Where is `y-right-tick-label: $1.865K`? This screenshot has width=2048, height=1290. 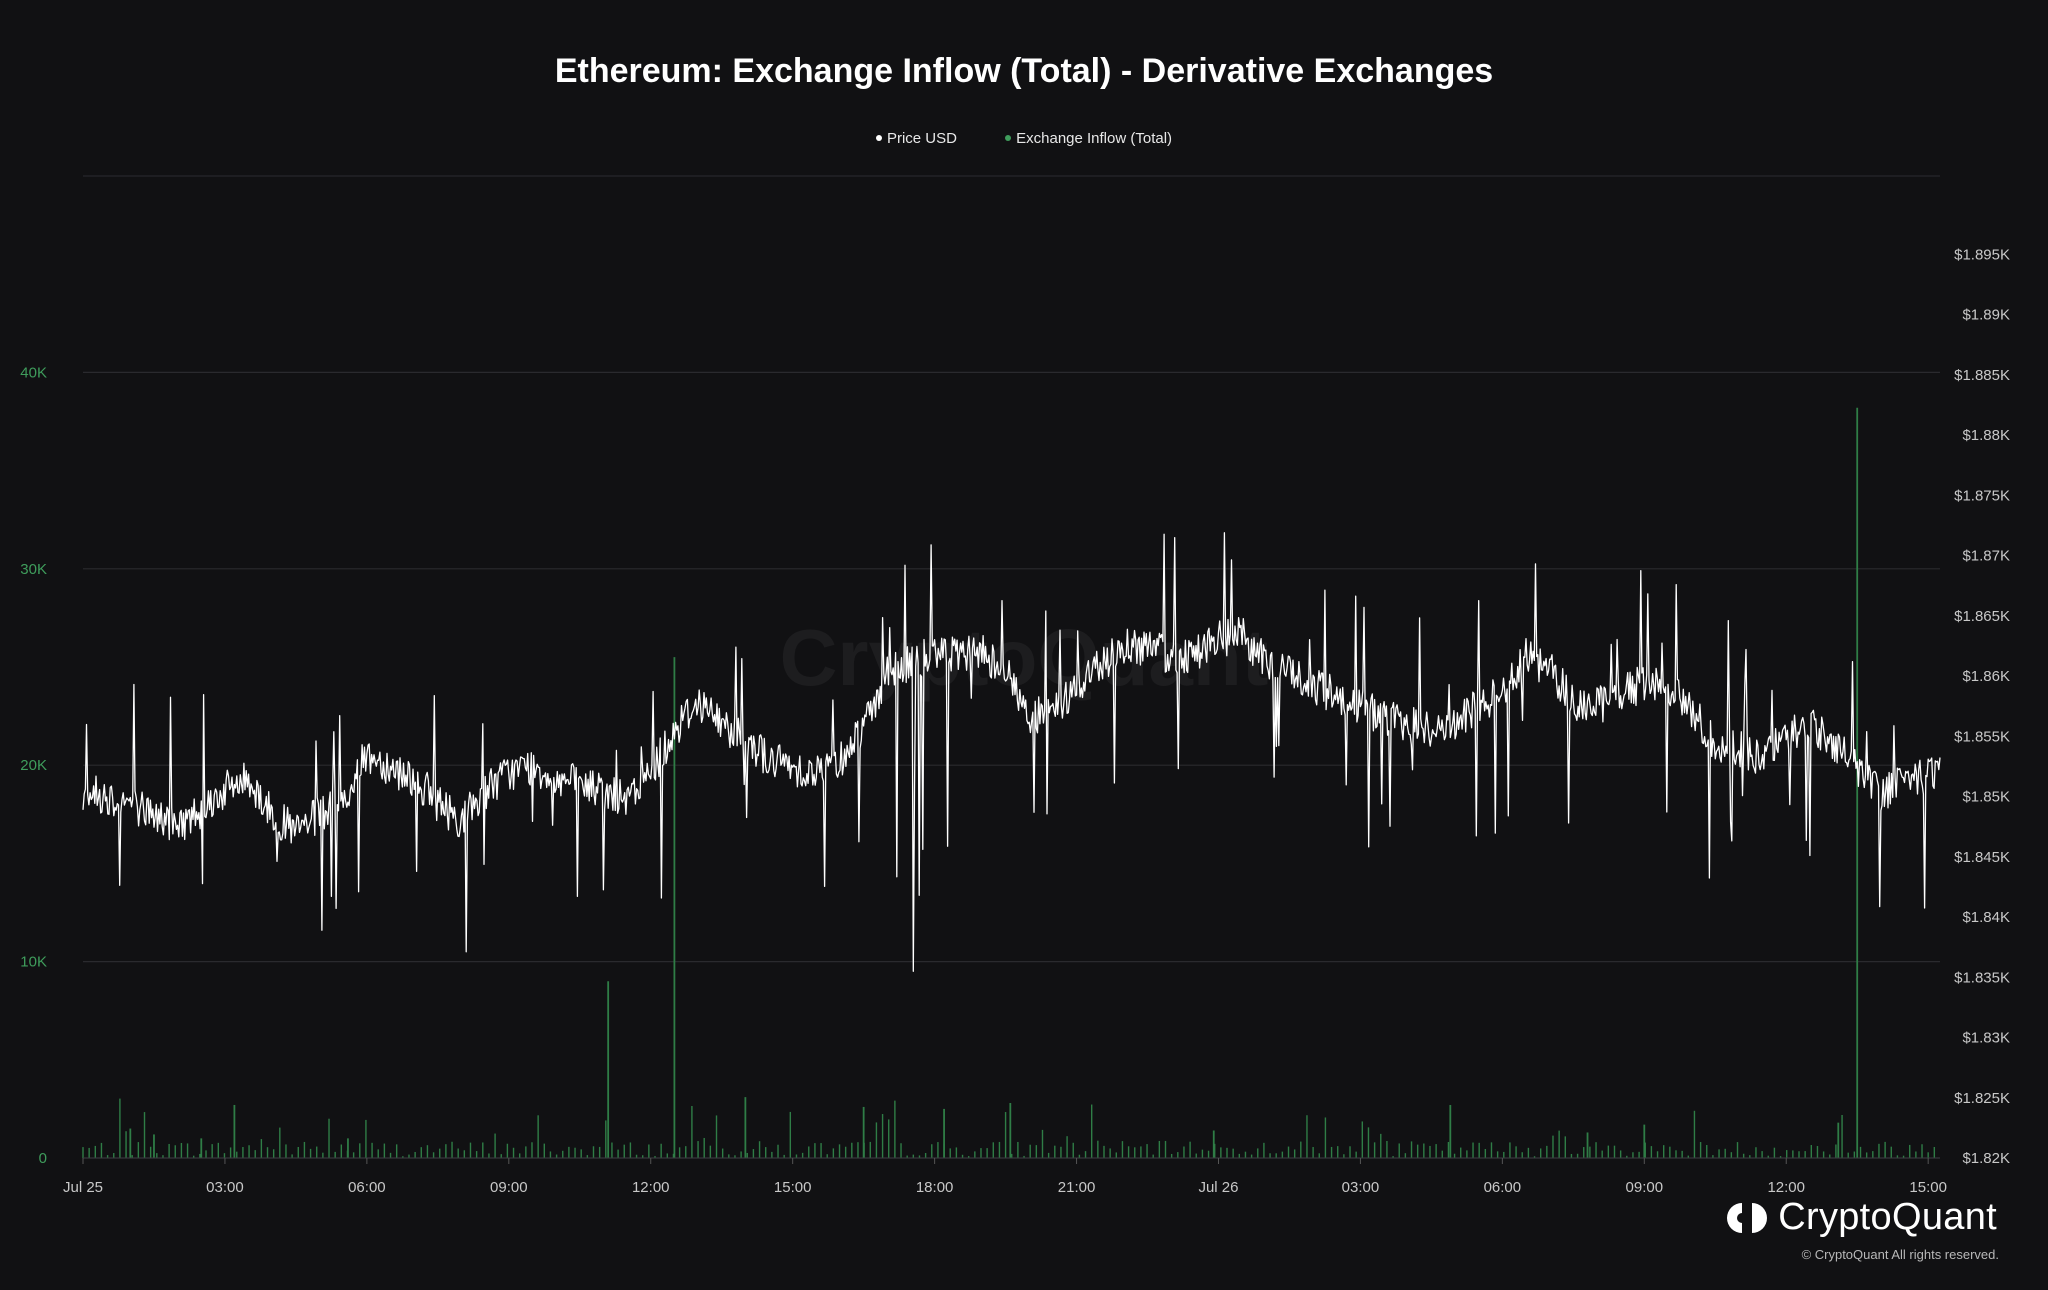
y-right-tick-label: $1.865K is located at coordinates (1982, 616).